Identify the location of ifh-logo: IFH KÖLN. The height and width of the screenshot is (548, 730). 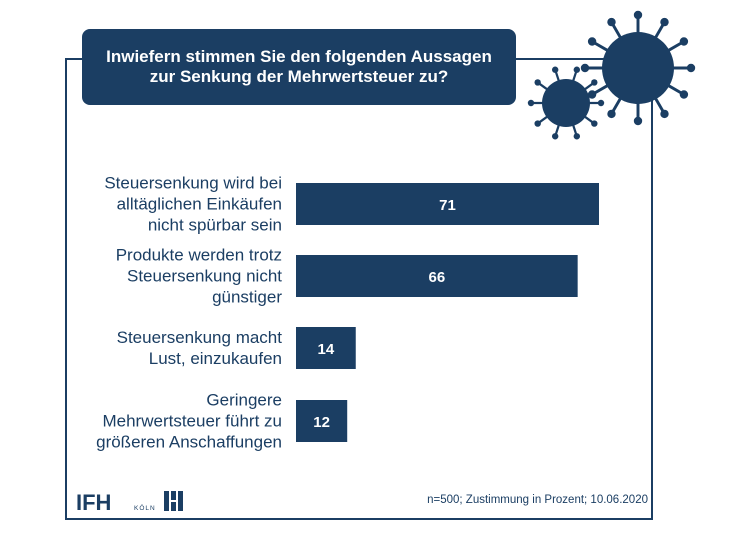
(129, 503).